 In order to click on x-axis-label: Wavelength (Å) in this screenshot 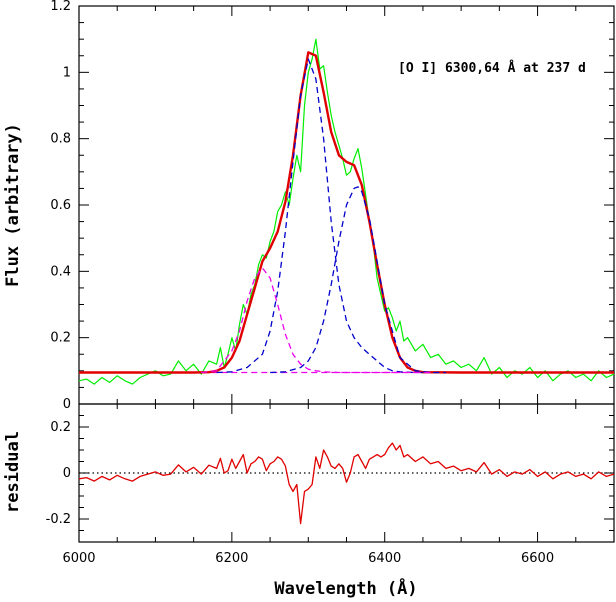, I will do `click(345, 587)`.